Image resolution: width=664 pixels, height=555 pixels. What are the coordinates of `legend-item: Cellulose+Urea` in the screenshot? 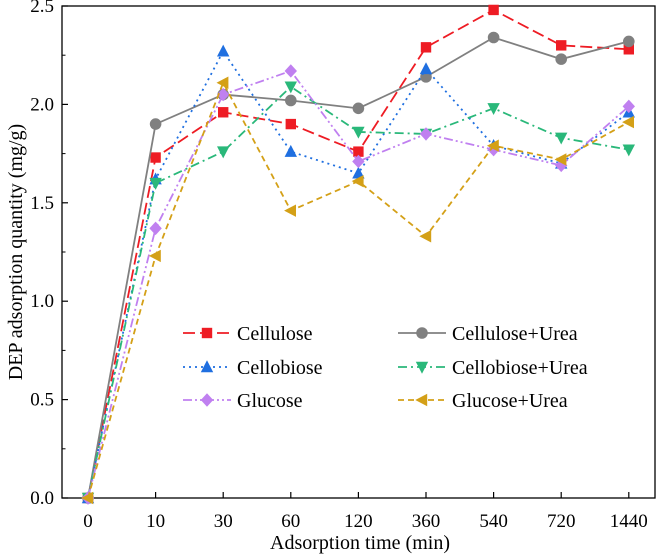 It's located at (488, 334).